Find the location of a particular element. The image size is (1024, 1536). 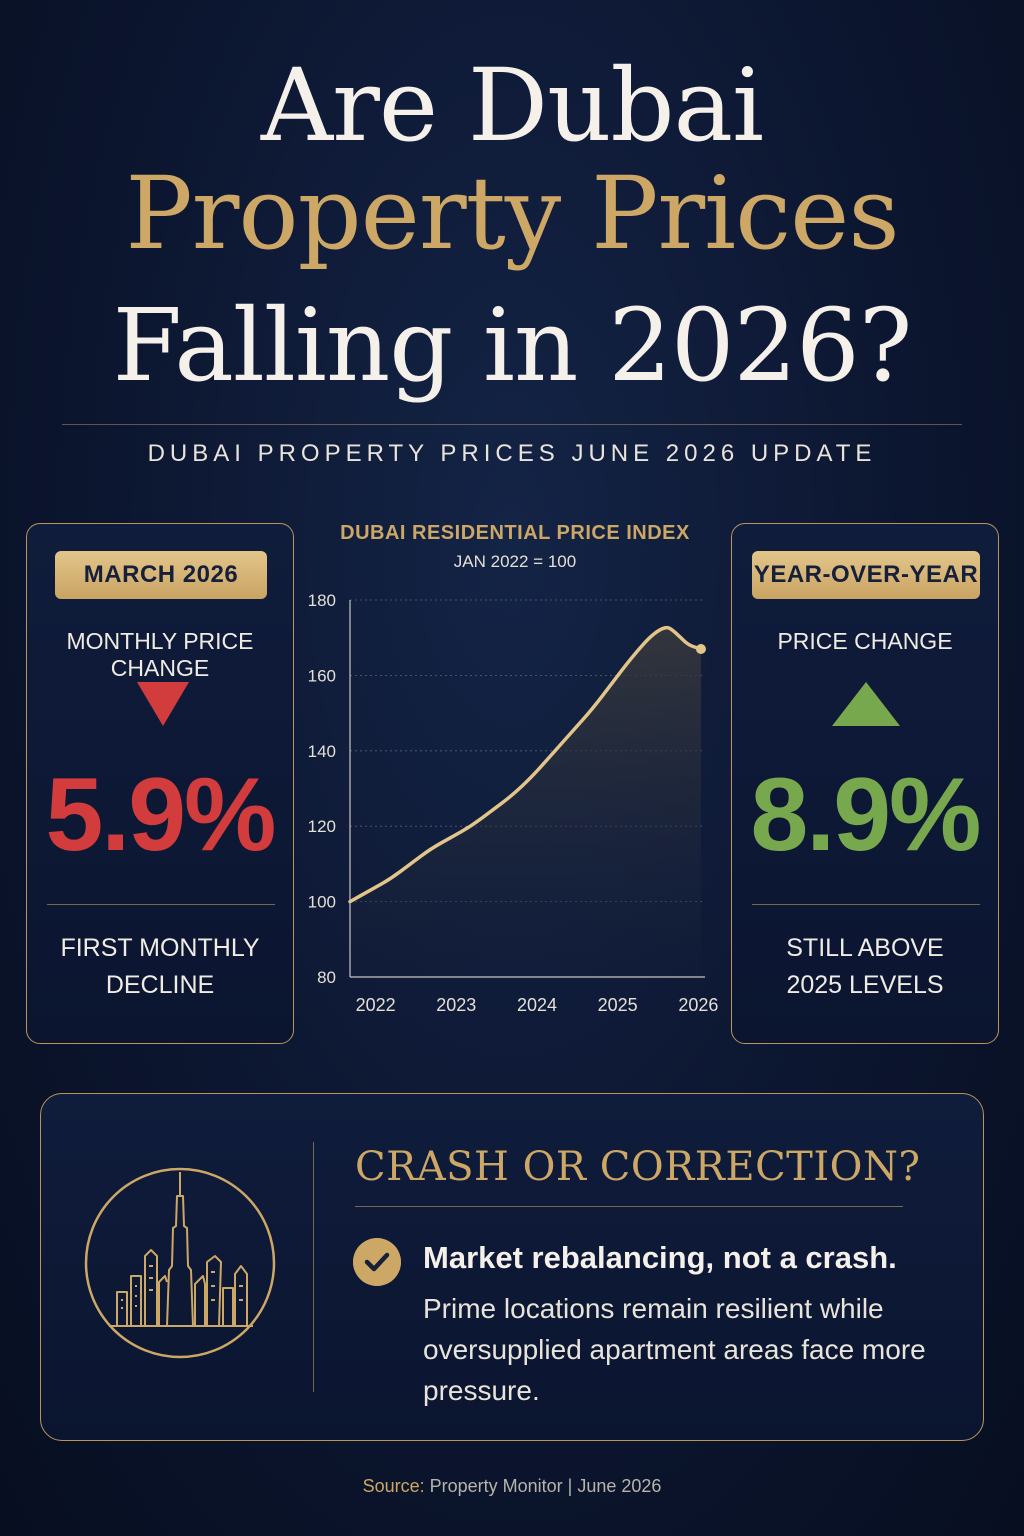

y-tick-label-120: 120 is located at coordinates (322, 826).